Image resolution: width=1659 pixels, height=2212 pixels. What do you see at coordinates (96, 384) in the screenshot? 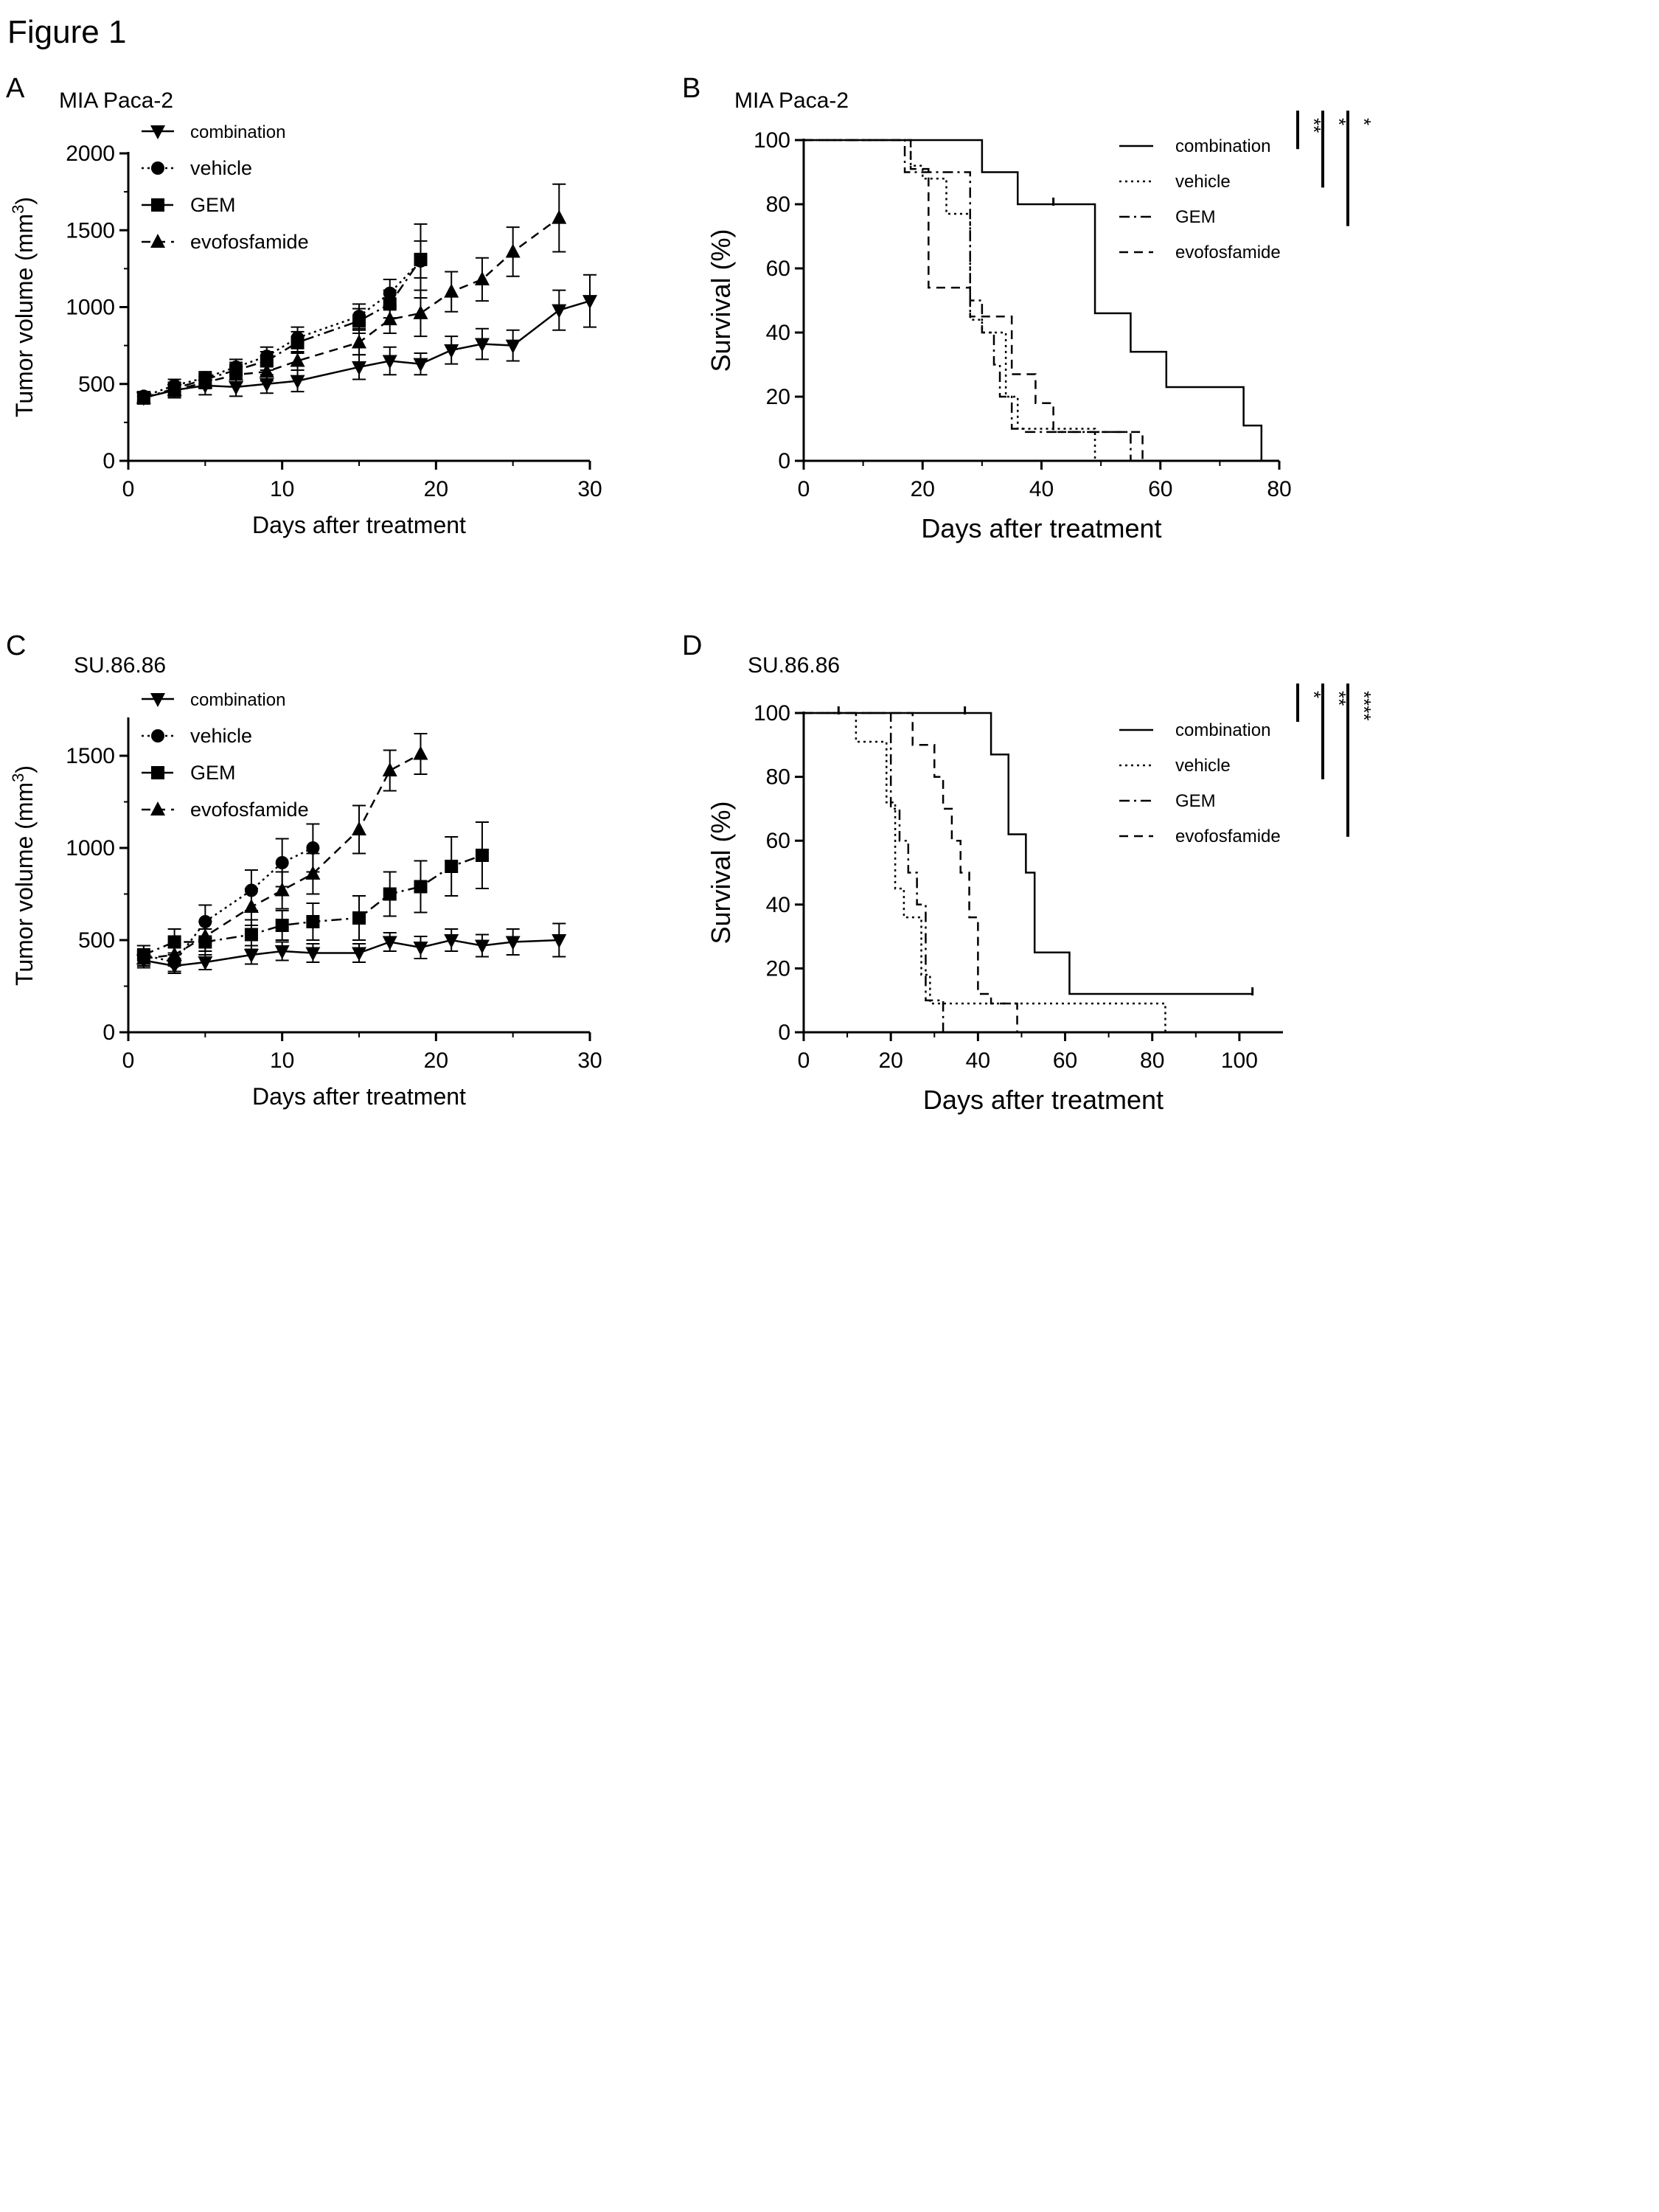
I see `y-tick-label: 500` at bounding box center [96, 384].